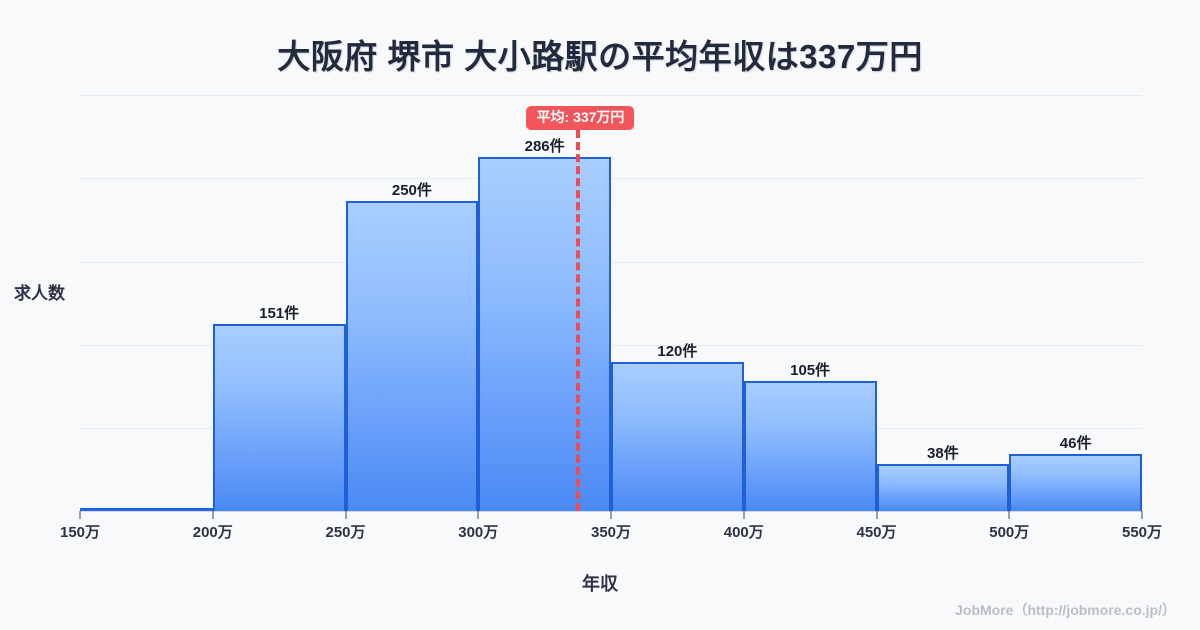  What do you see at coordinates (600, 584) in the screenshot?
I see `x-axis-title: 年収` at bounding box center [600, 584].